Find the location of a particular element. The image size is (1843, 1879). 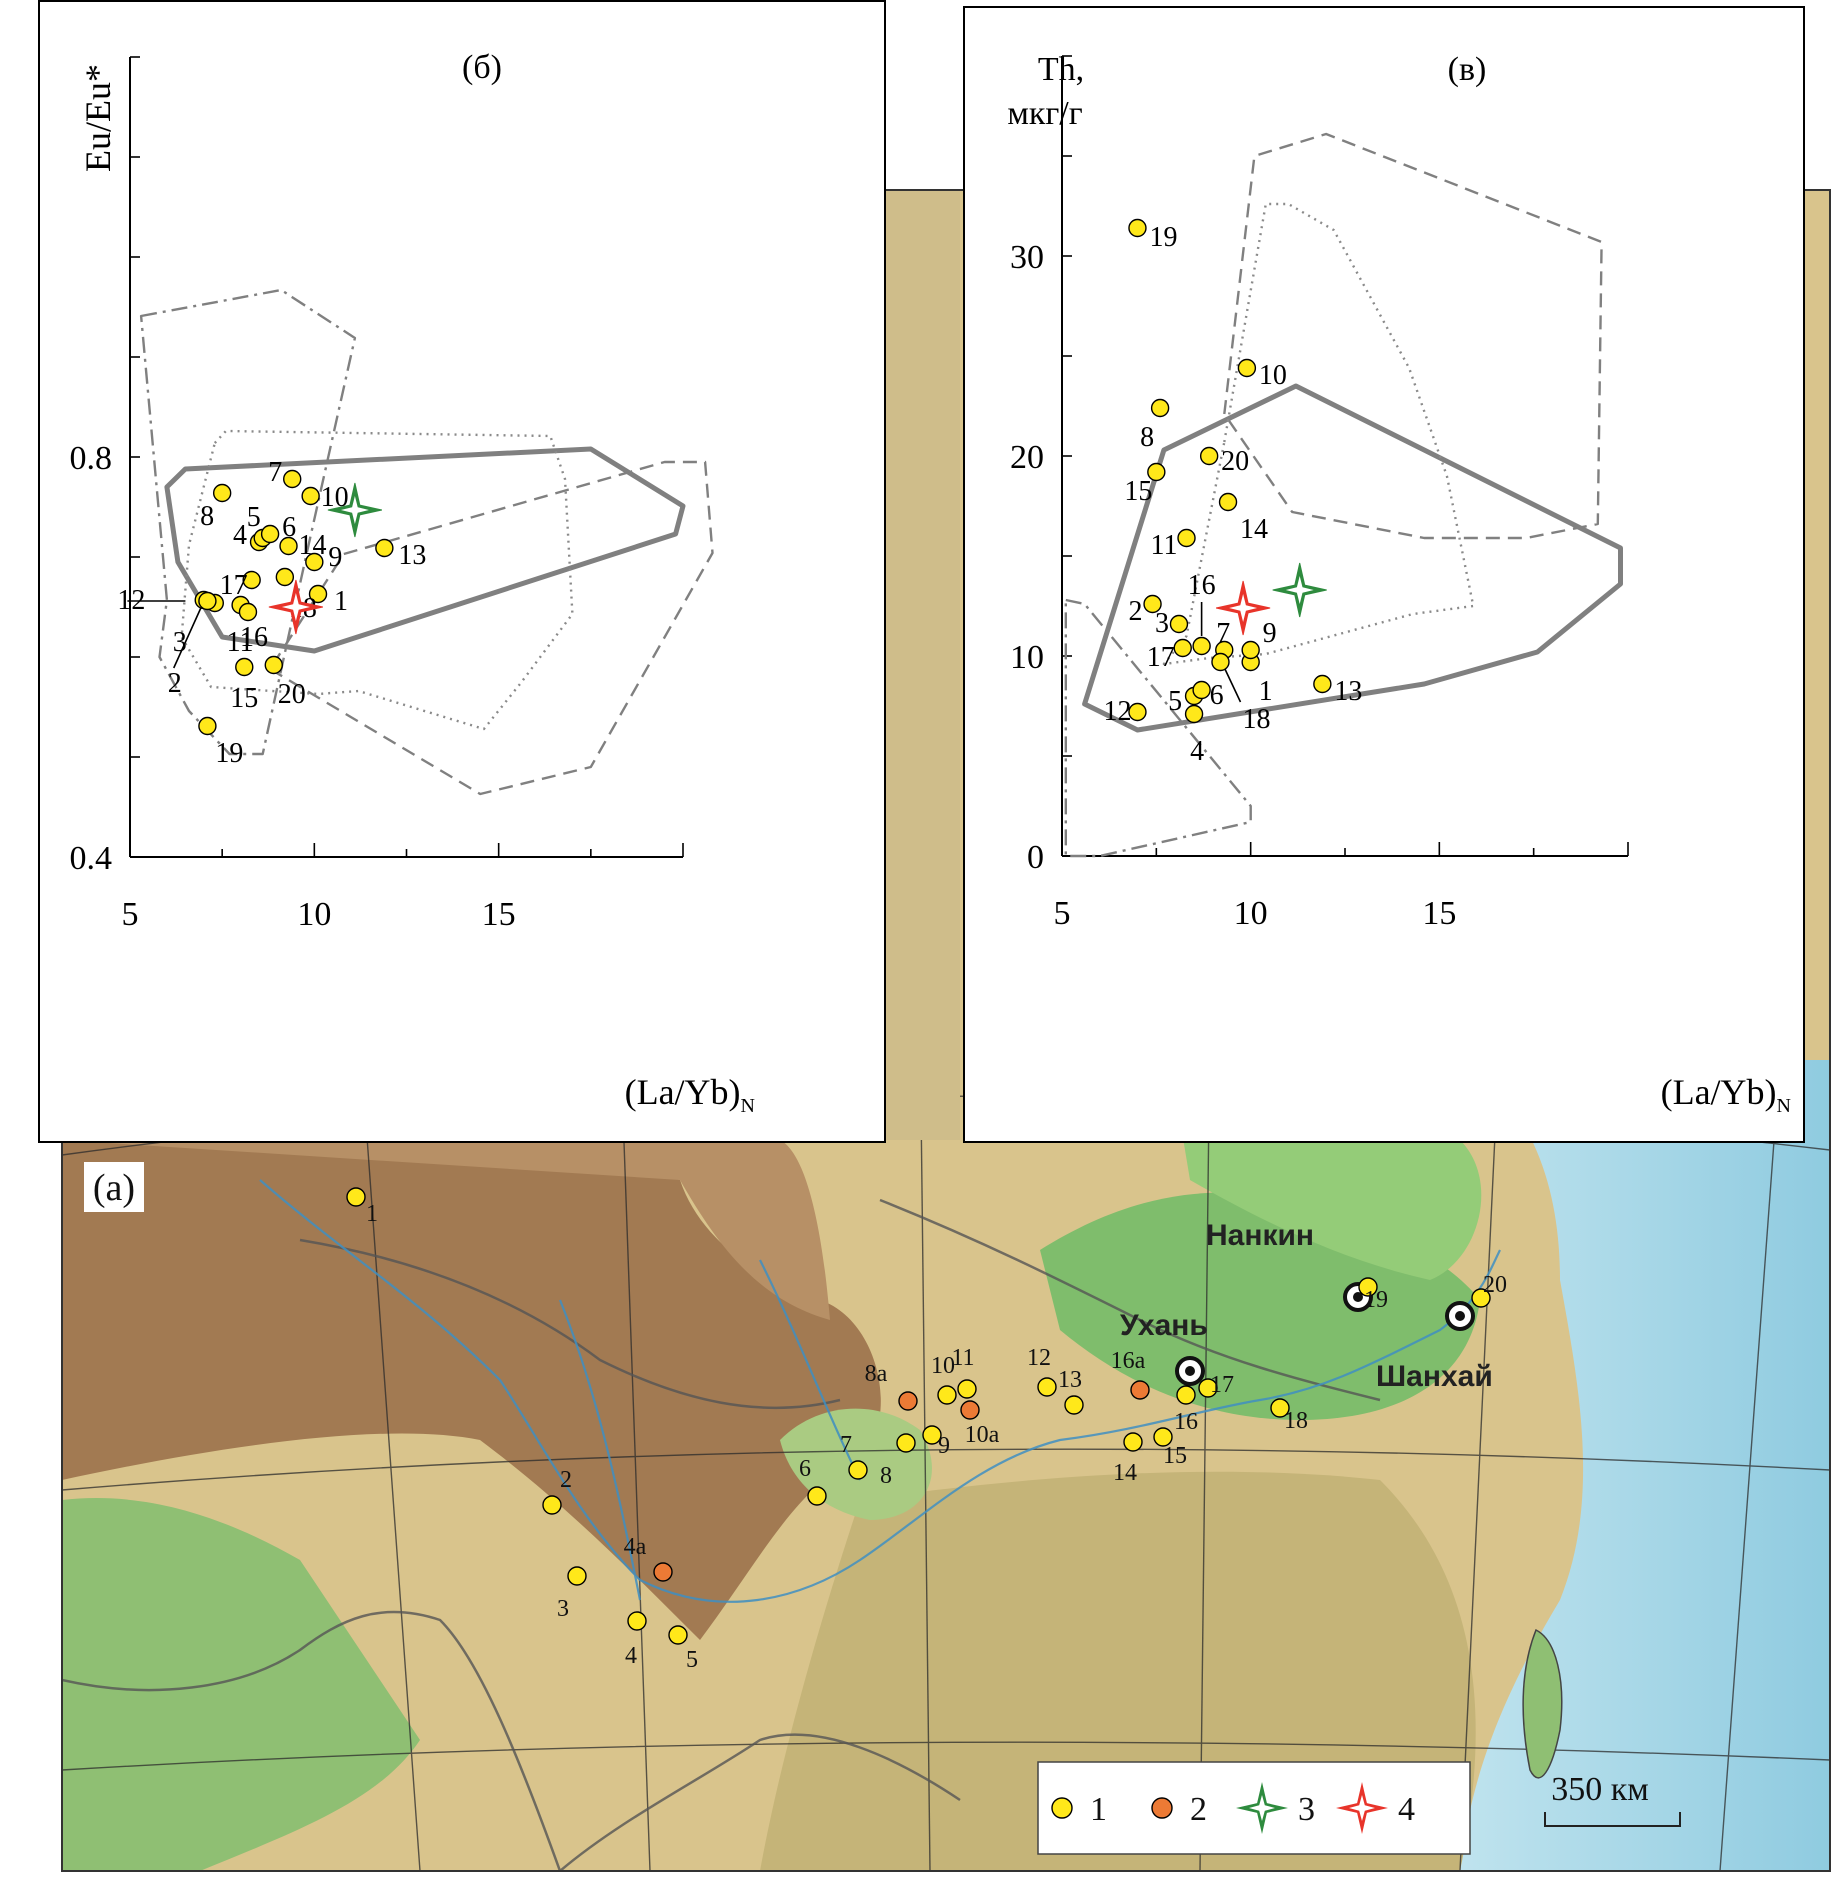

point-label-14: 14 is located at coordinates (313, 545).